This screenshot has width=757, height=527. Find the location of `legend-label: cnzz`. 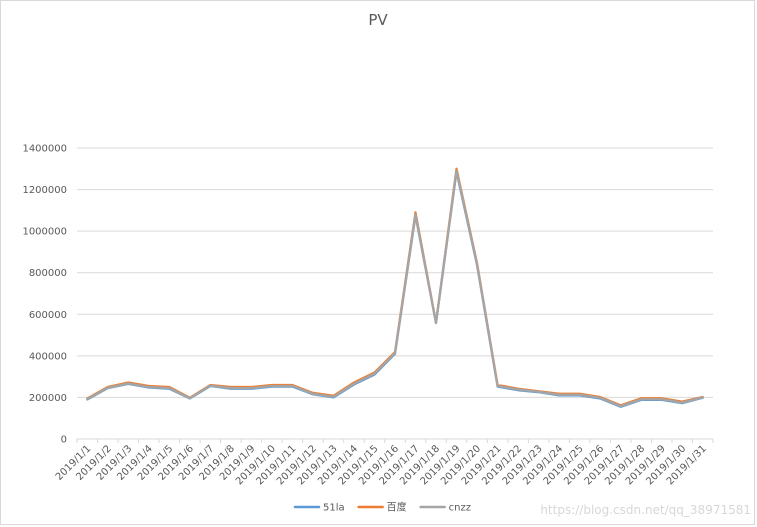

legend-label: cnzz is located at coordinates (460, 508).